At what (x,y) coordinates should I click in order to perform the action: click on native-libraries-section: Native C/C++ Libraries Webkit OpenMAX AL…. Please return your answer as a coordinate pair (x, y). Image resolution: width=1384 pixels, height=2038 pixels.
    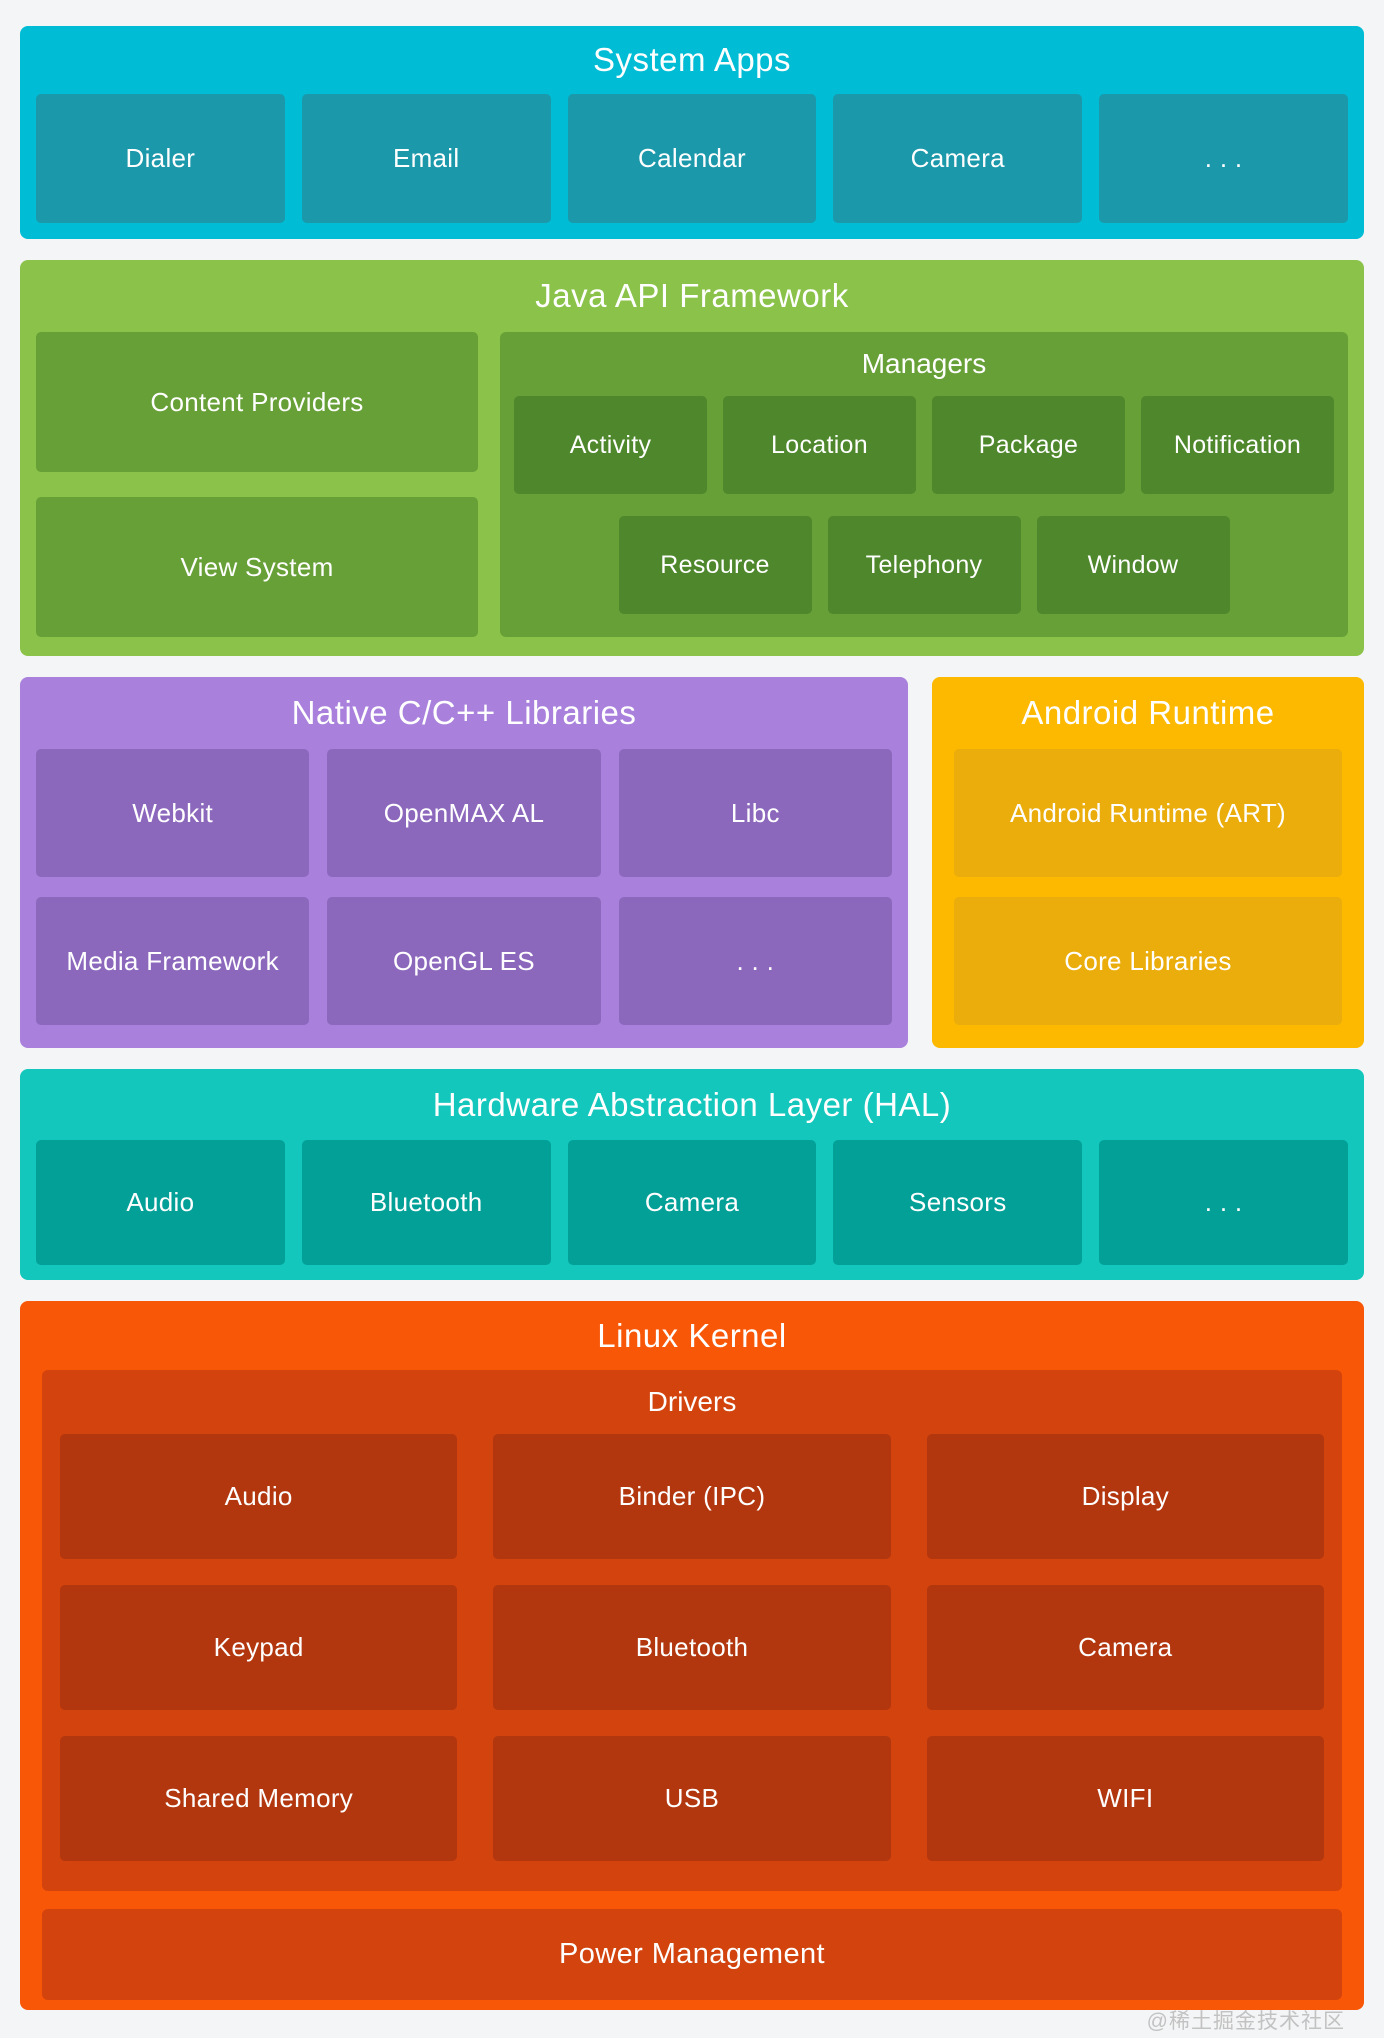
    Looking at the image, I should click on (464, 862).